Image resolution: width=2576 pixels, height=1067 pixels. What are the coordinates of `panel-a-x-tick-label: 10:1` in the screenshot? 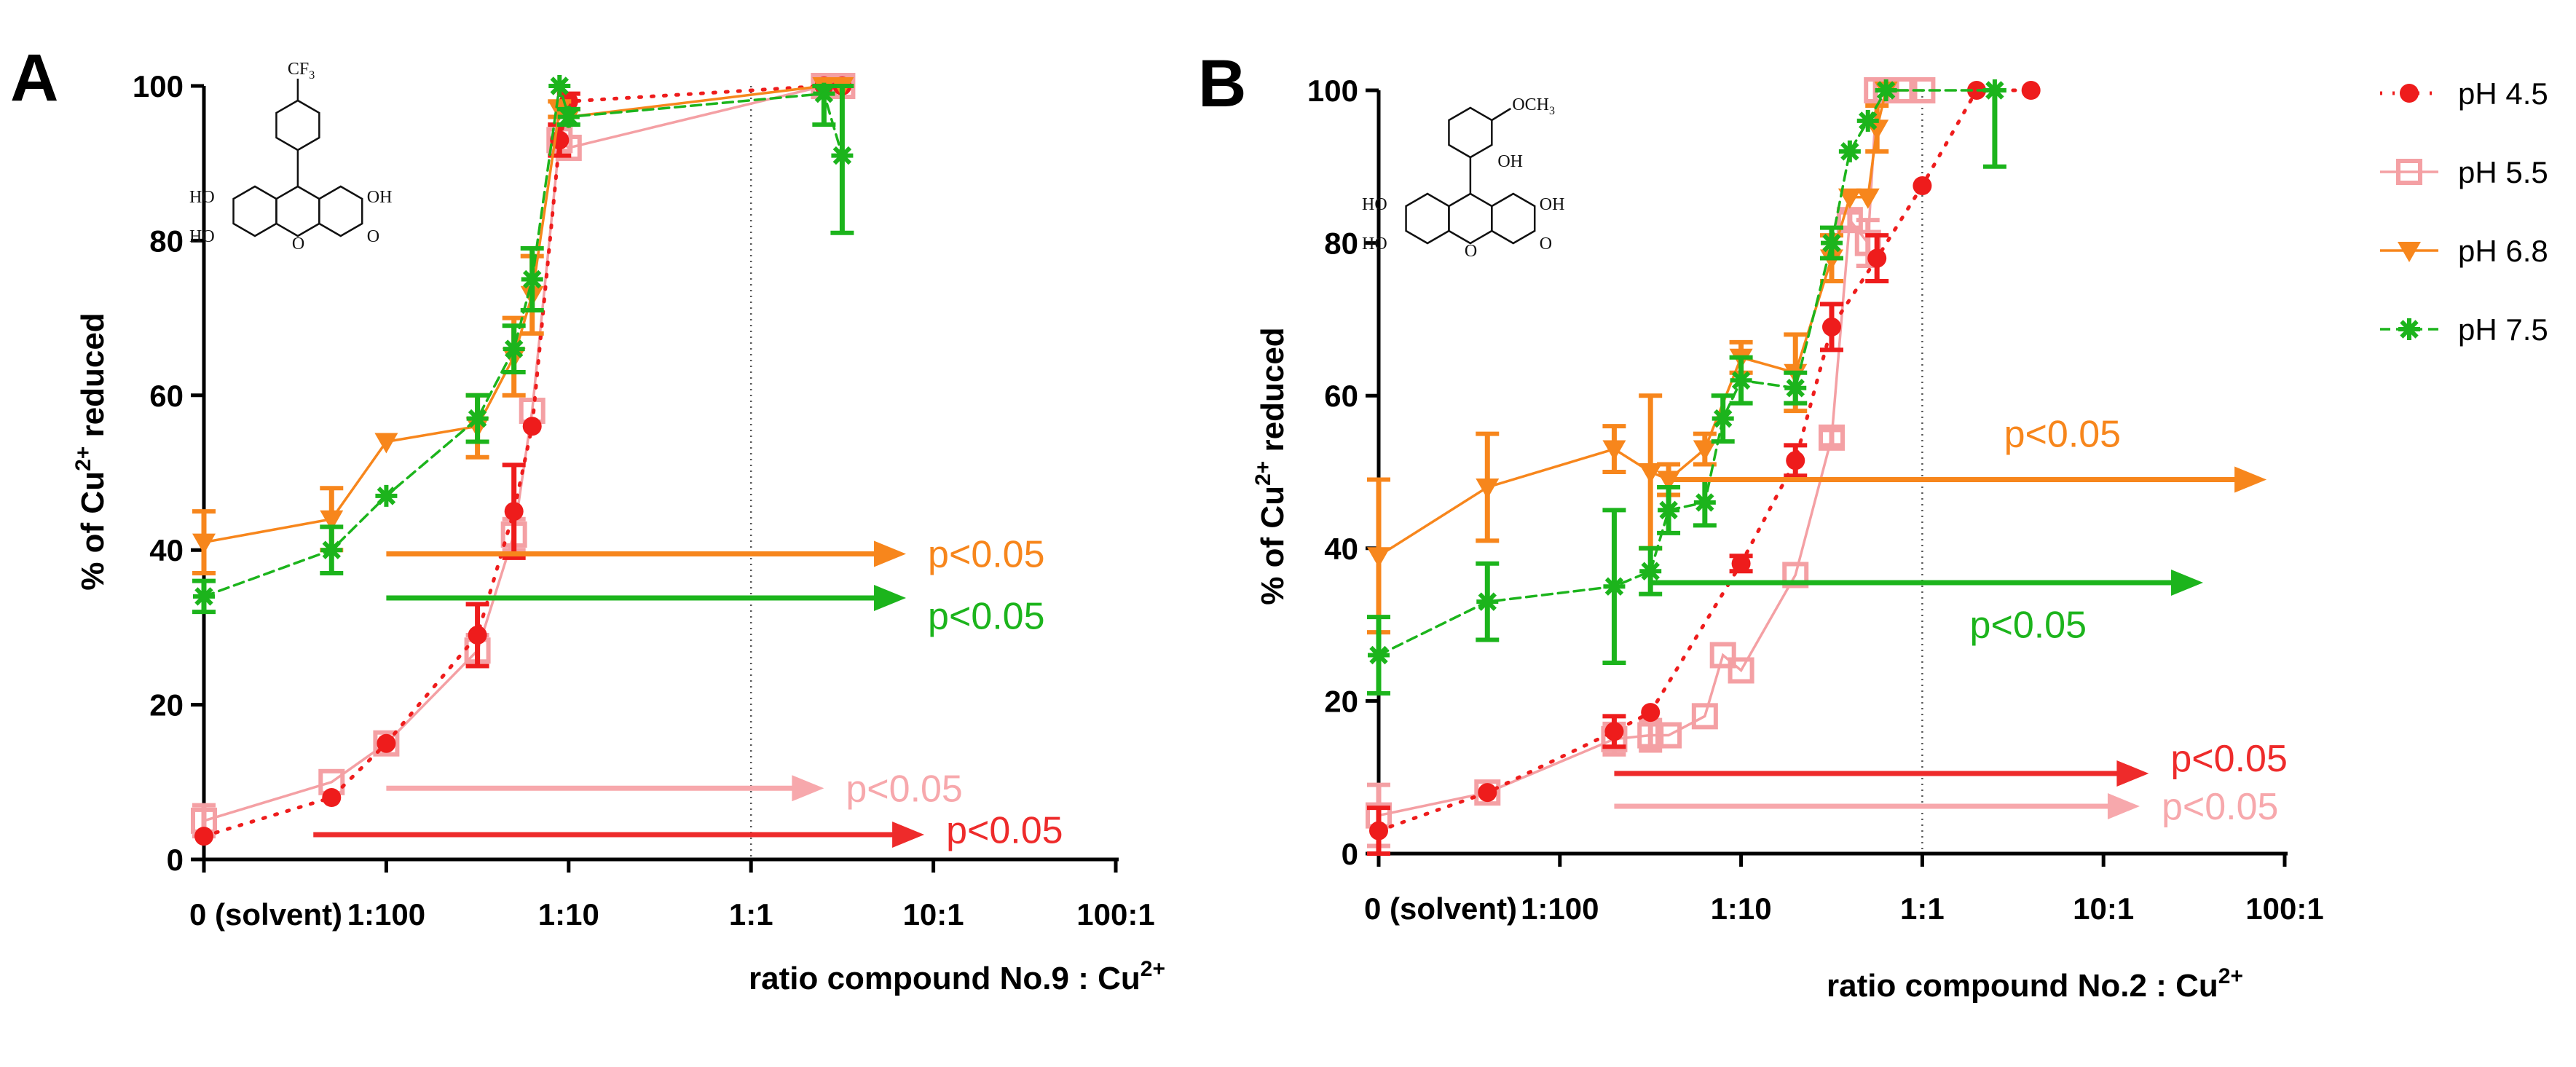 It's located at (933, 914).